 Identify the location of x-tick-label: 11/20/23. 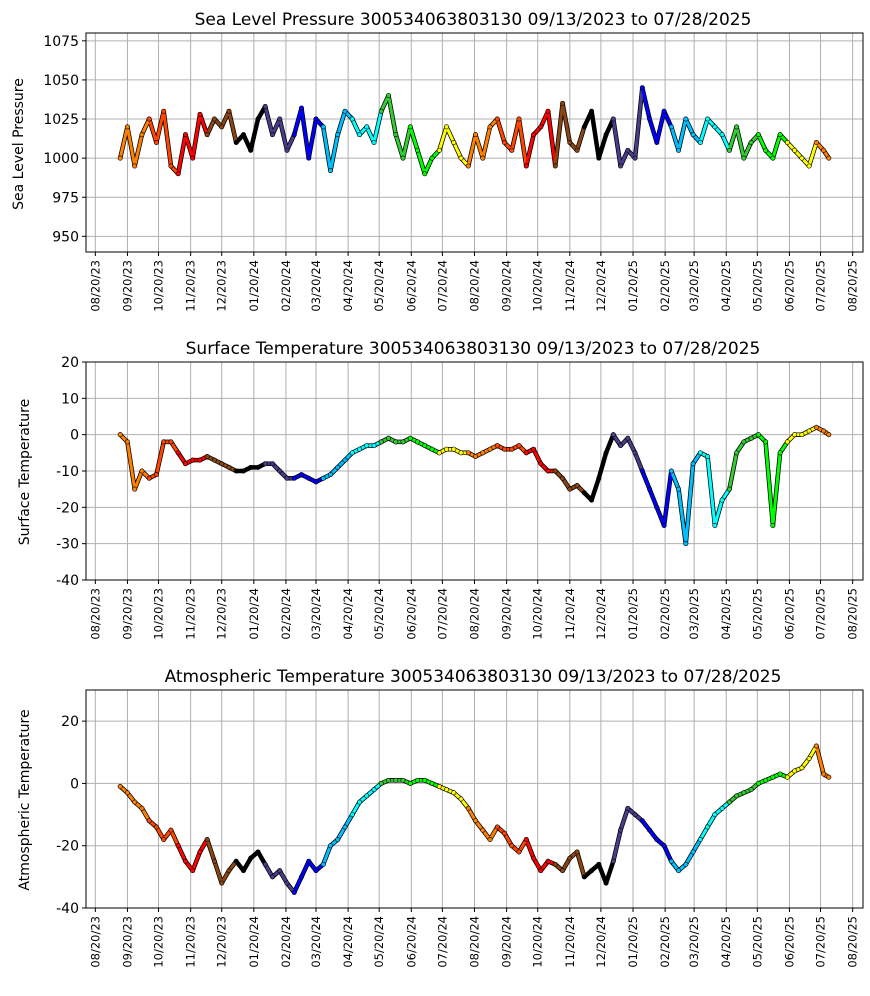
(191, 614).